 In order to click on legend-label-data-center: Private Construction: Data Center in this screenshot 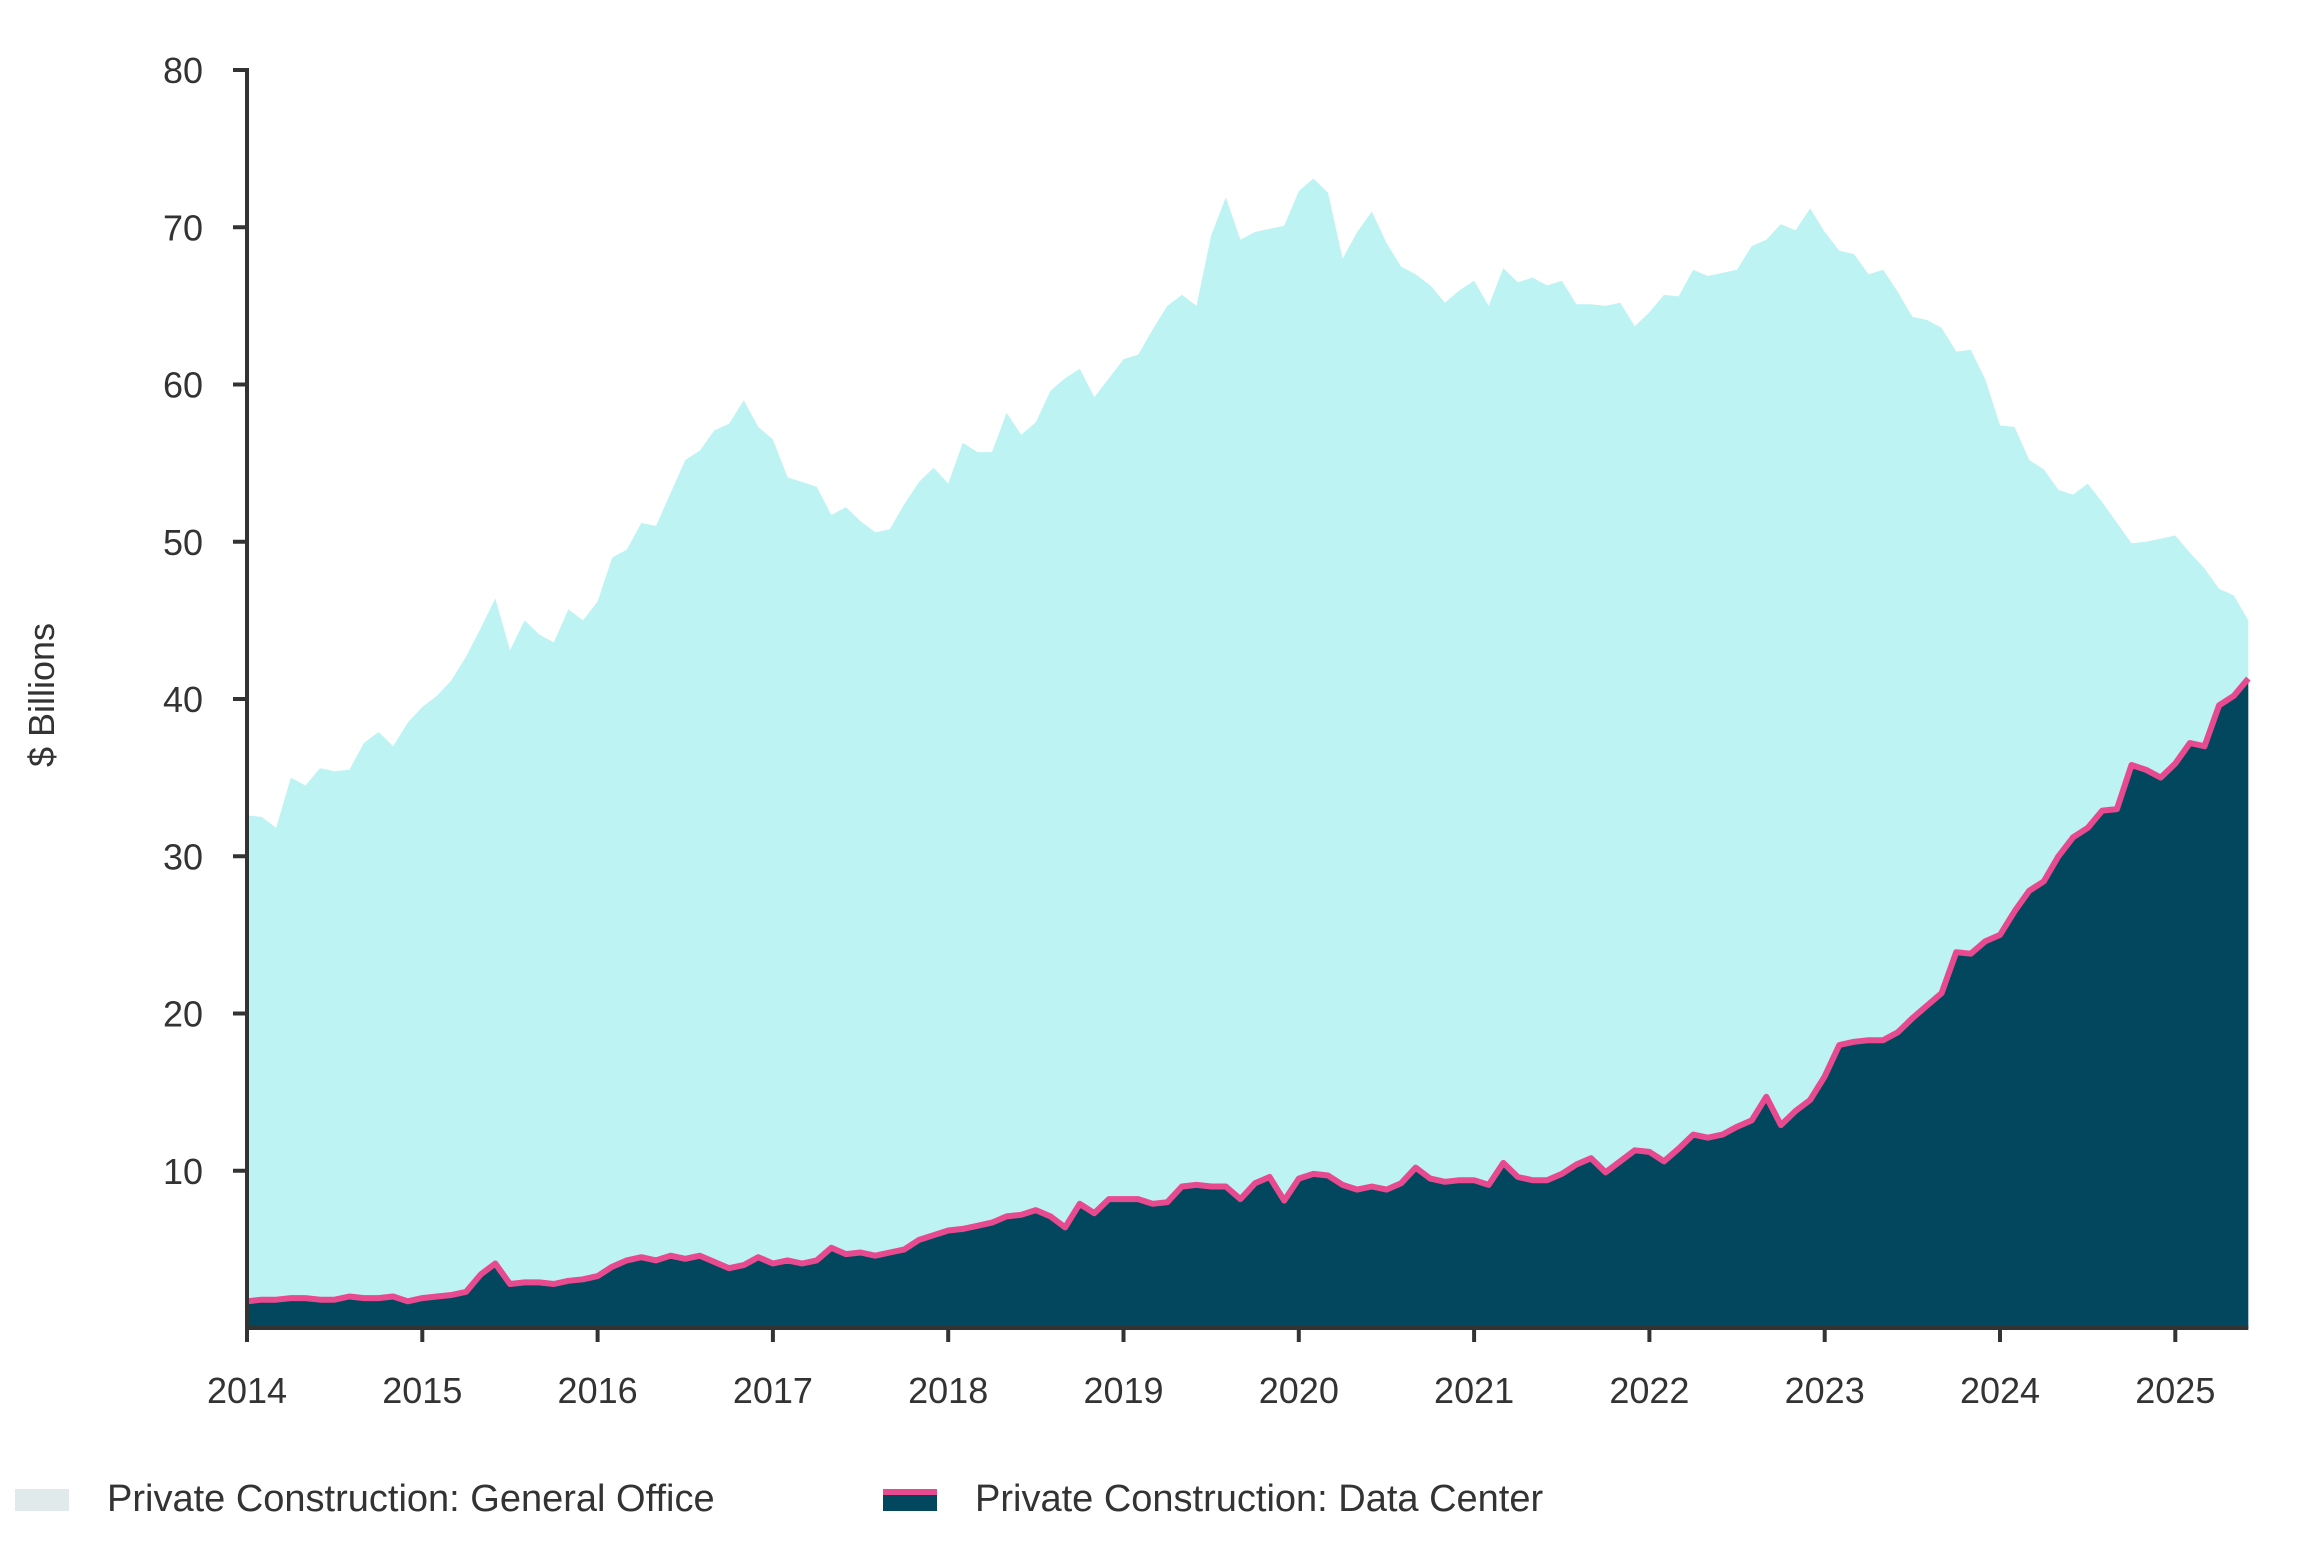, I will do `click(1259, 1499)`.